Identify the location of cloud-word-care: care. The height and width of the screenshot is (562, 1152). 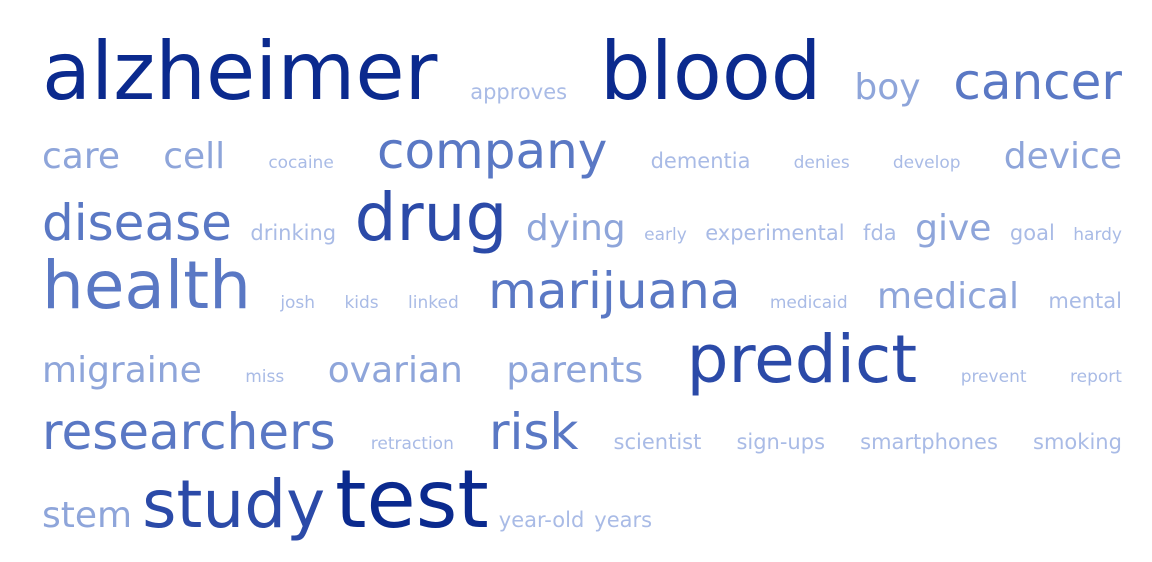
(81, 156).